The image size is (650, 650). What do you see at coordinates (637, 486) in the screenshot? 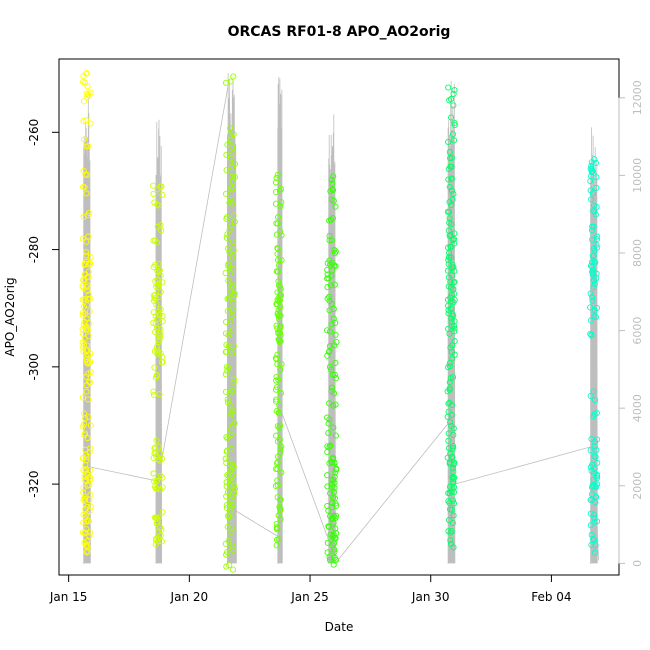
I see `y2-tick-label: 2000` at bounding box center [637, 486].